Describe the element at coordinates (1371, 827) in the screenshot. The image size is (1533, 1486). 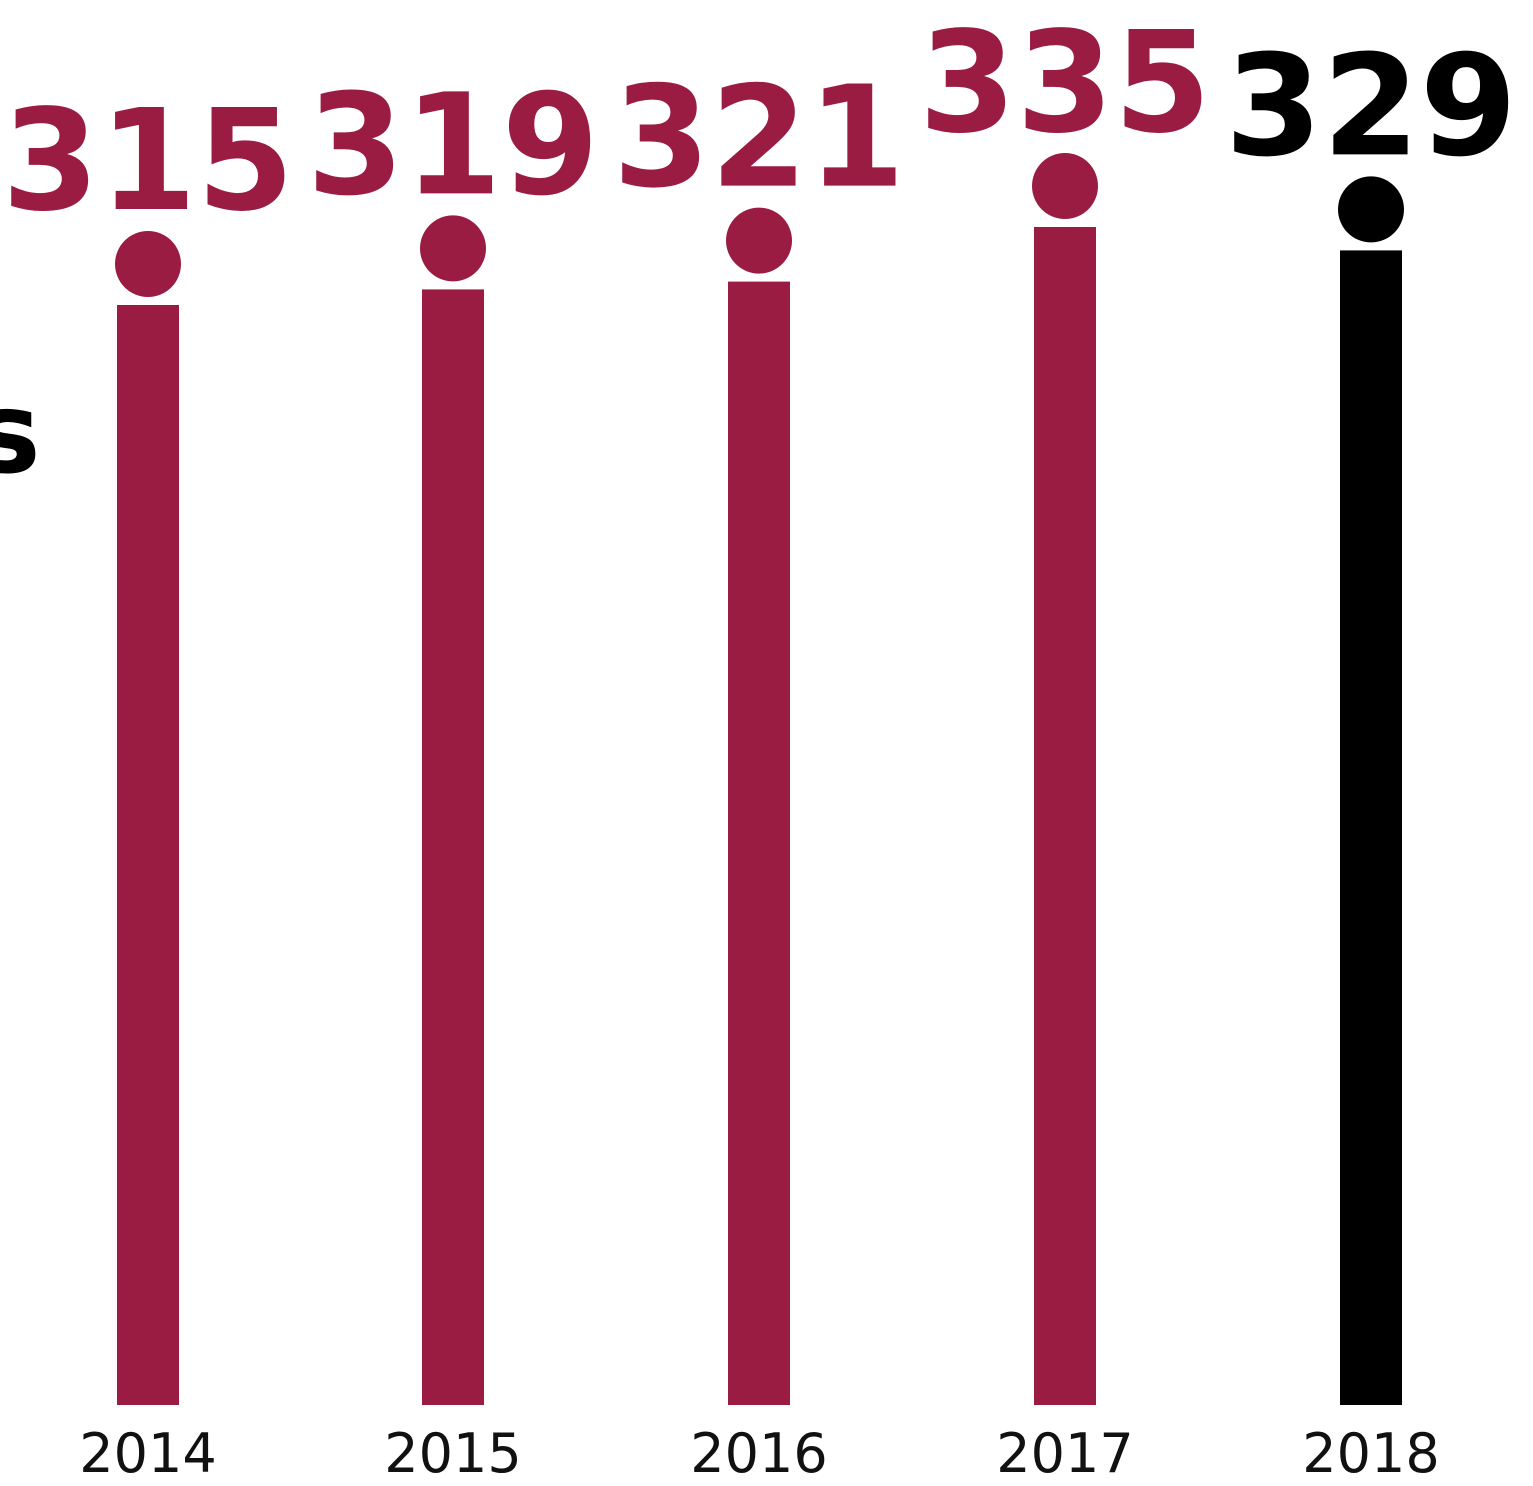
I see `bar-2018` at that location.